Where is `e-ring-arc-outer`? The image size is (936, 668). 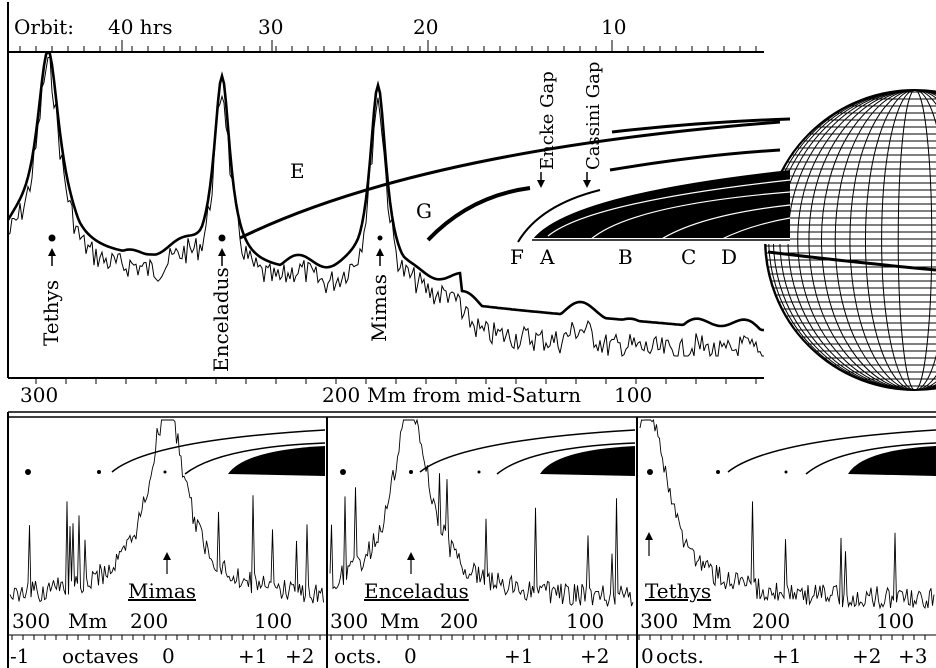 e-ring-arc-outer is located at coordinates (701, 125).